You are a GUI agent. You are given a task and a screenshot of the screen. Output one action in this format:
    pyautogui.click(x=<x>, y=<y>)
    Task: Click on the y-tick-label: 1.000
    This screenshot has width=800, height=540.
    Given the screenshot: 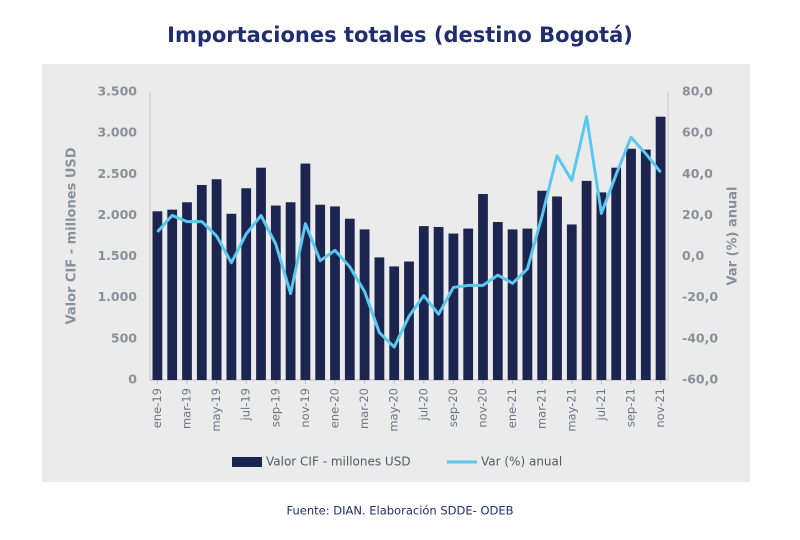 What is the action you would take?
    pyautogui.click(x=117, y=296)
    